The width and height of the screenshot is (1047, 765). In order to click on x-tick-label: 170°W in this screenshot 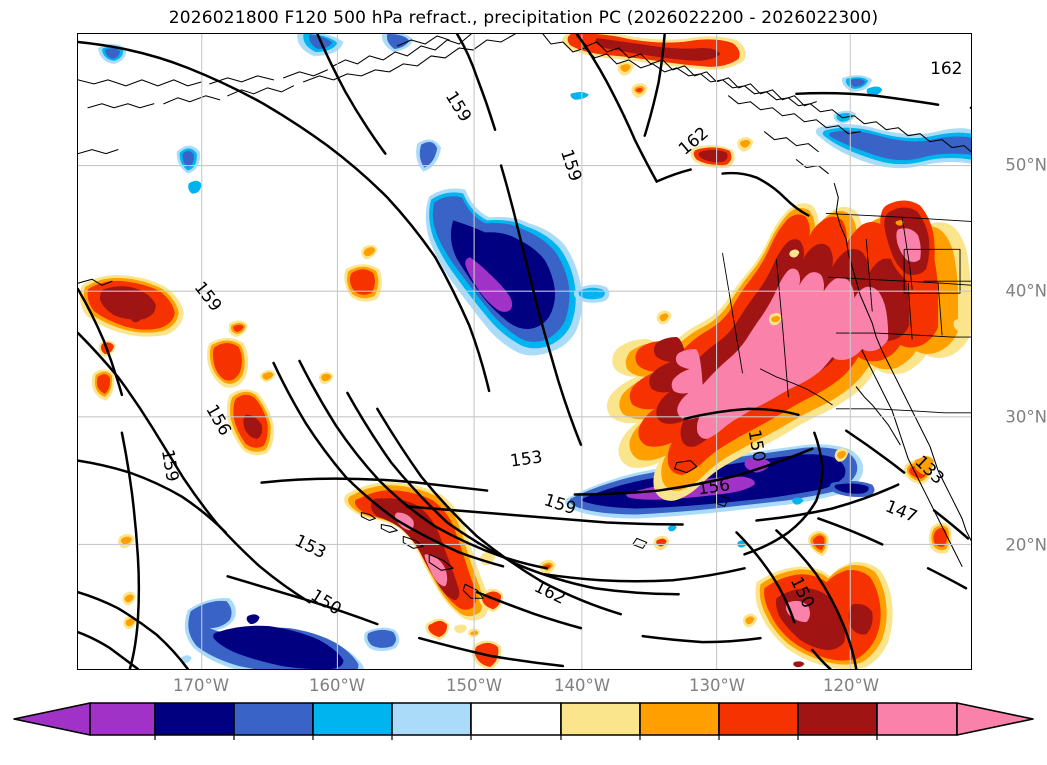, I will do `click(201, 685)`.